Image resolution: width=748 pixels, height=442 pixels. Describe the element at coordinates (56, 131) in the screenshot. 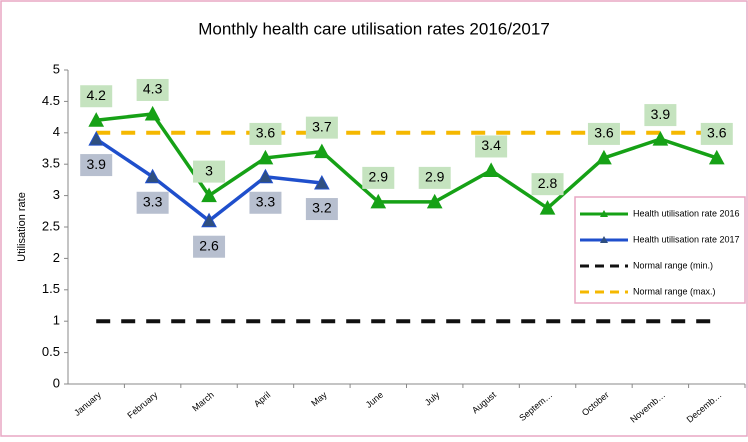

I see `y-tick-label: 4` at that location.